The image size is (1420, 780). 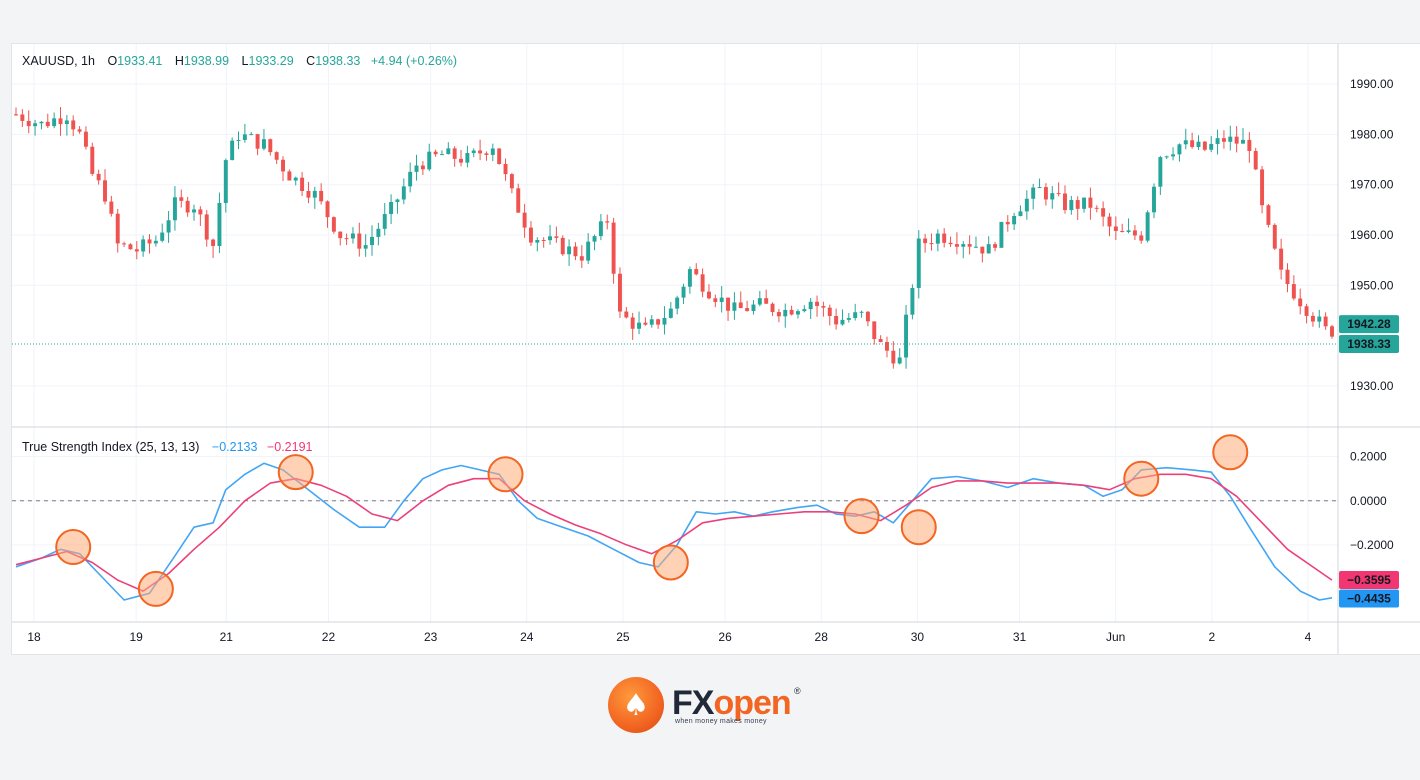 I want to click on tsi-value-text: −0.4435, so click(x=1369, y=599).